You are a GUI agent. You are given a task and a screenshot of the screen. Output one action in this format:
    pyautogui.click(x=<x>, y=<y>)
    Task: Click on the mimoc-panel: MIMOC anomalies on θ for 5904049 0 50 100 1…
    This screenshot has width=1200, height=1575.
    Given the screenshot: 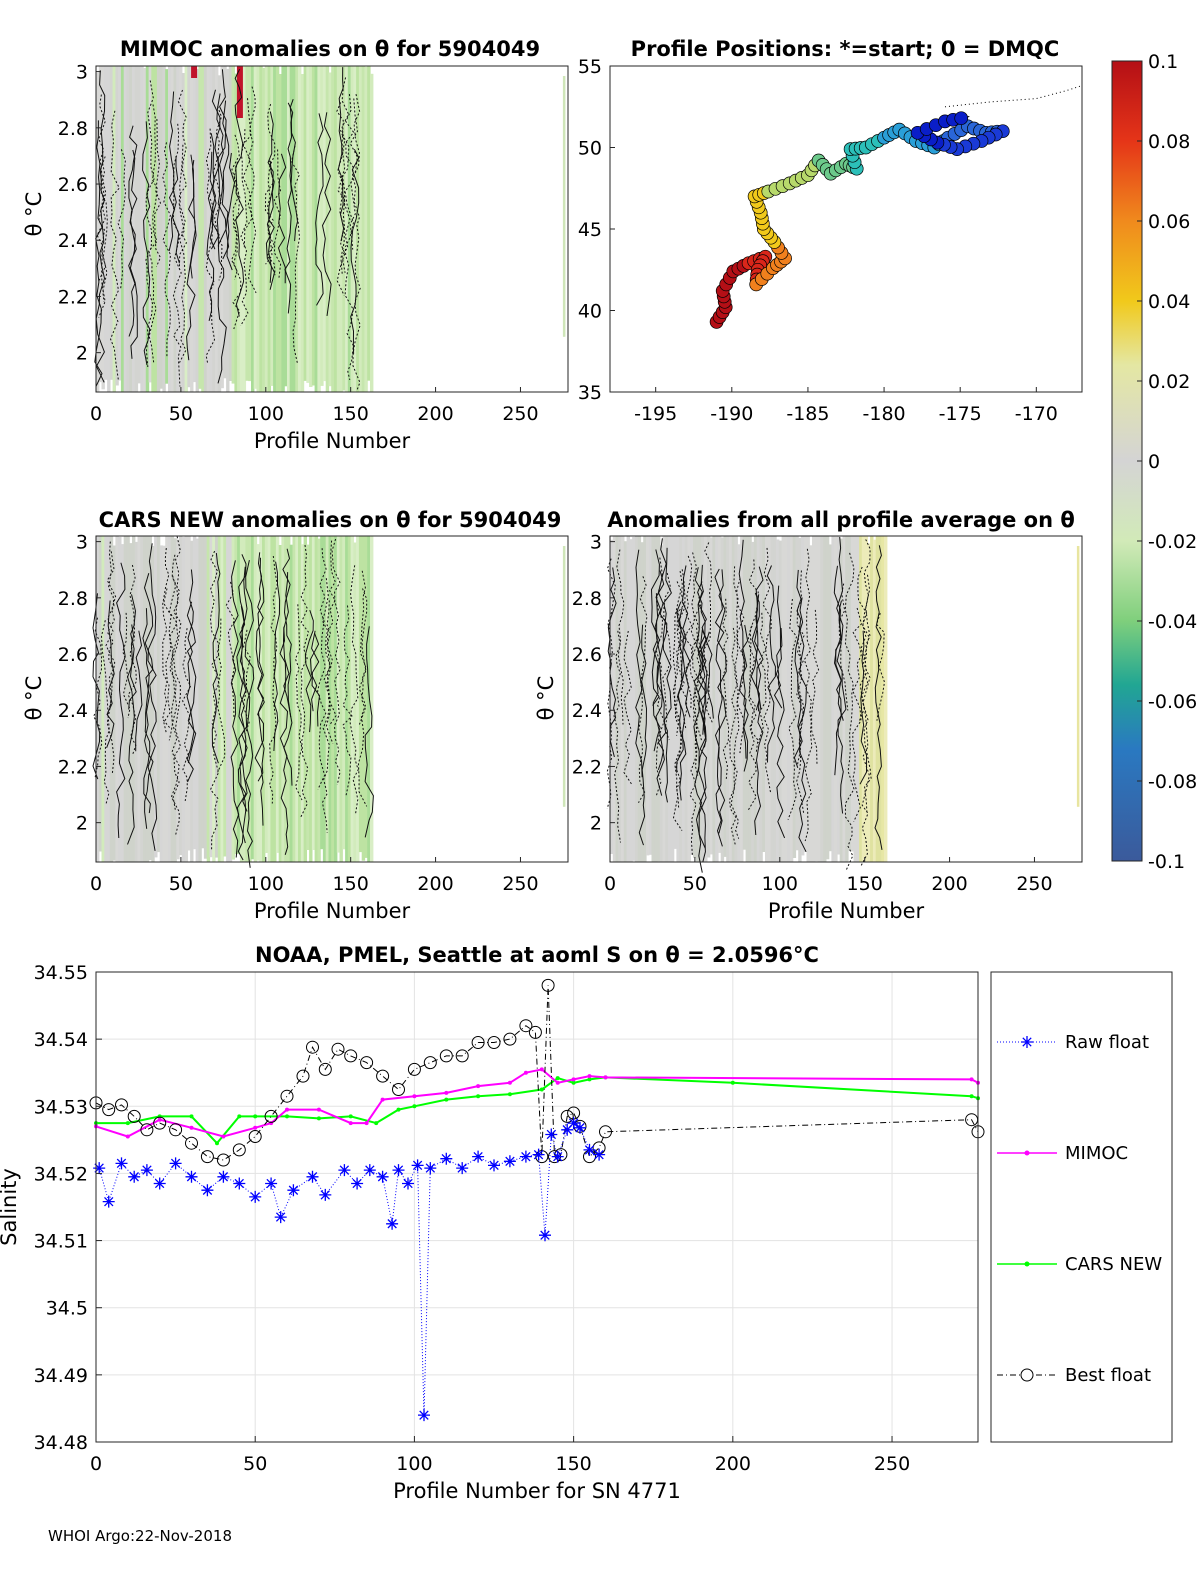 What is the action you would take?
    pyautogui.click(x=295, y=245)
    